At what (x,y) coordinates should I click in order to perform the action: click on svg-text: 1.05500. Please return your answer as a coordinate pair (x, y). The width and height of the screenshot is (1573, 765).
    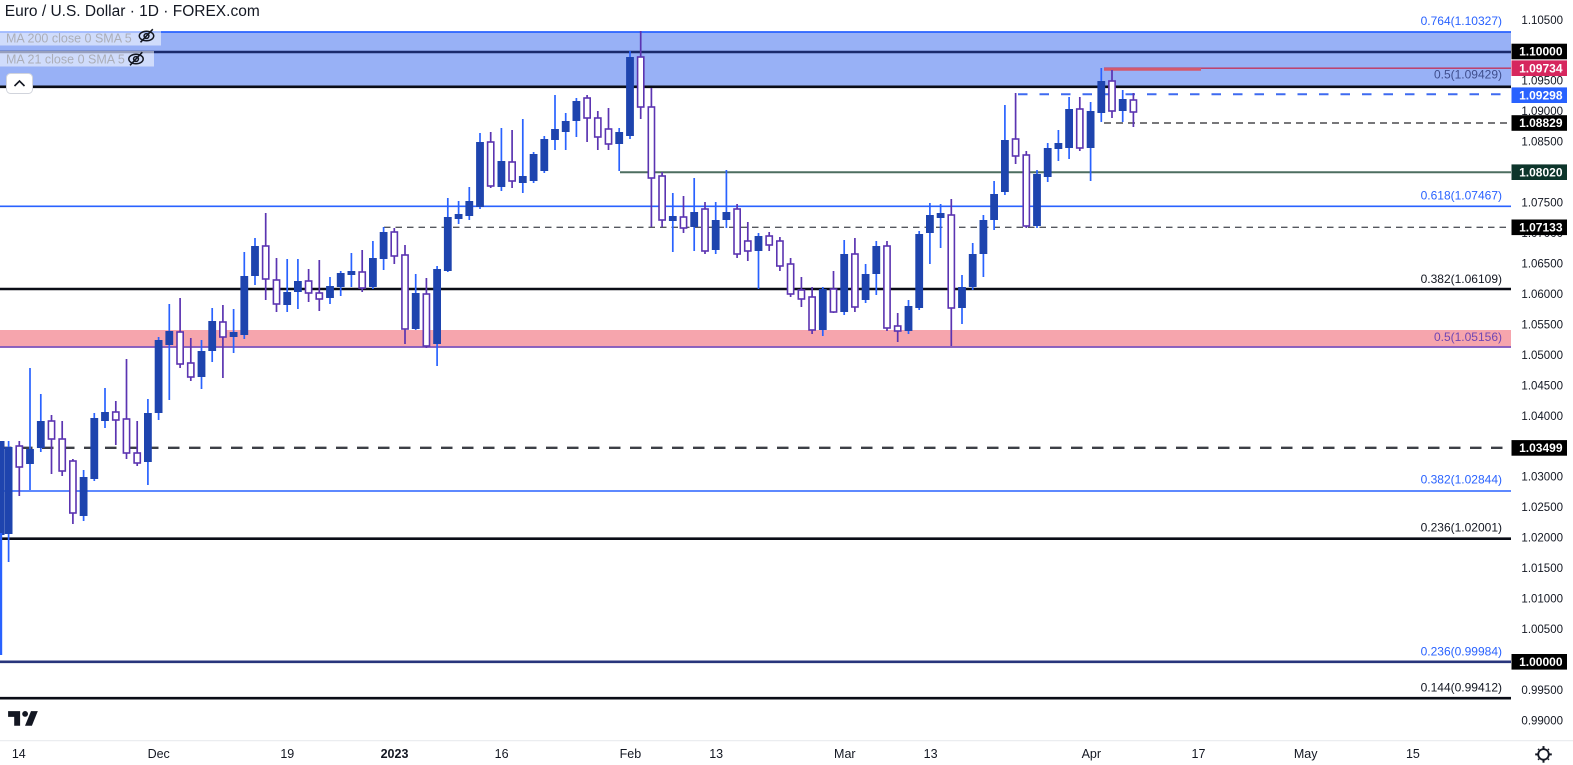
    Looking at the image, I should click on (1542, 325).